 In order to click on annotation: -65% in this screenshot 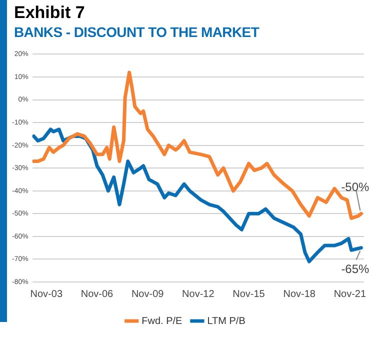, I will do `click(355, 269)`.